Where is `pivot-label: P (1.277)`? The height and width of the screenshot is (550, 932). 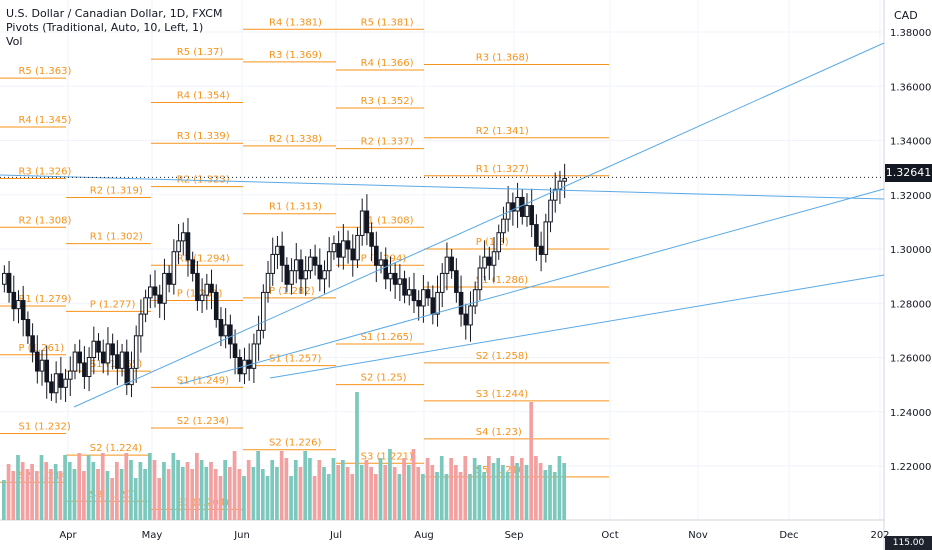
pivot-label: P (1.277) is located at coordinates (113, 304).